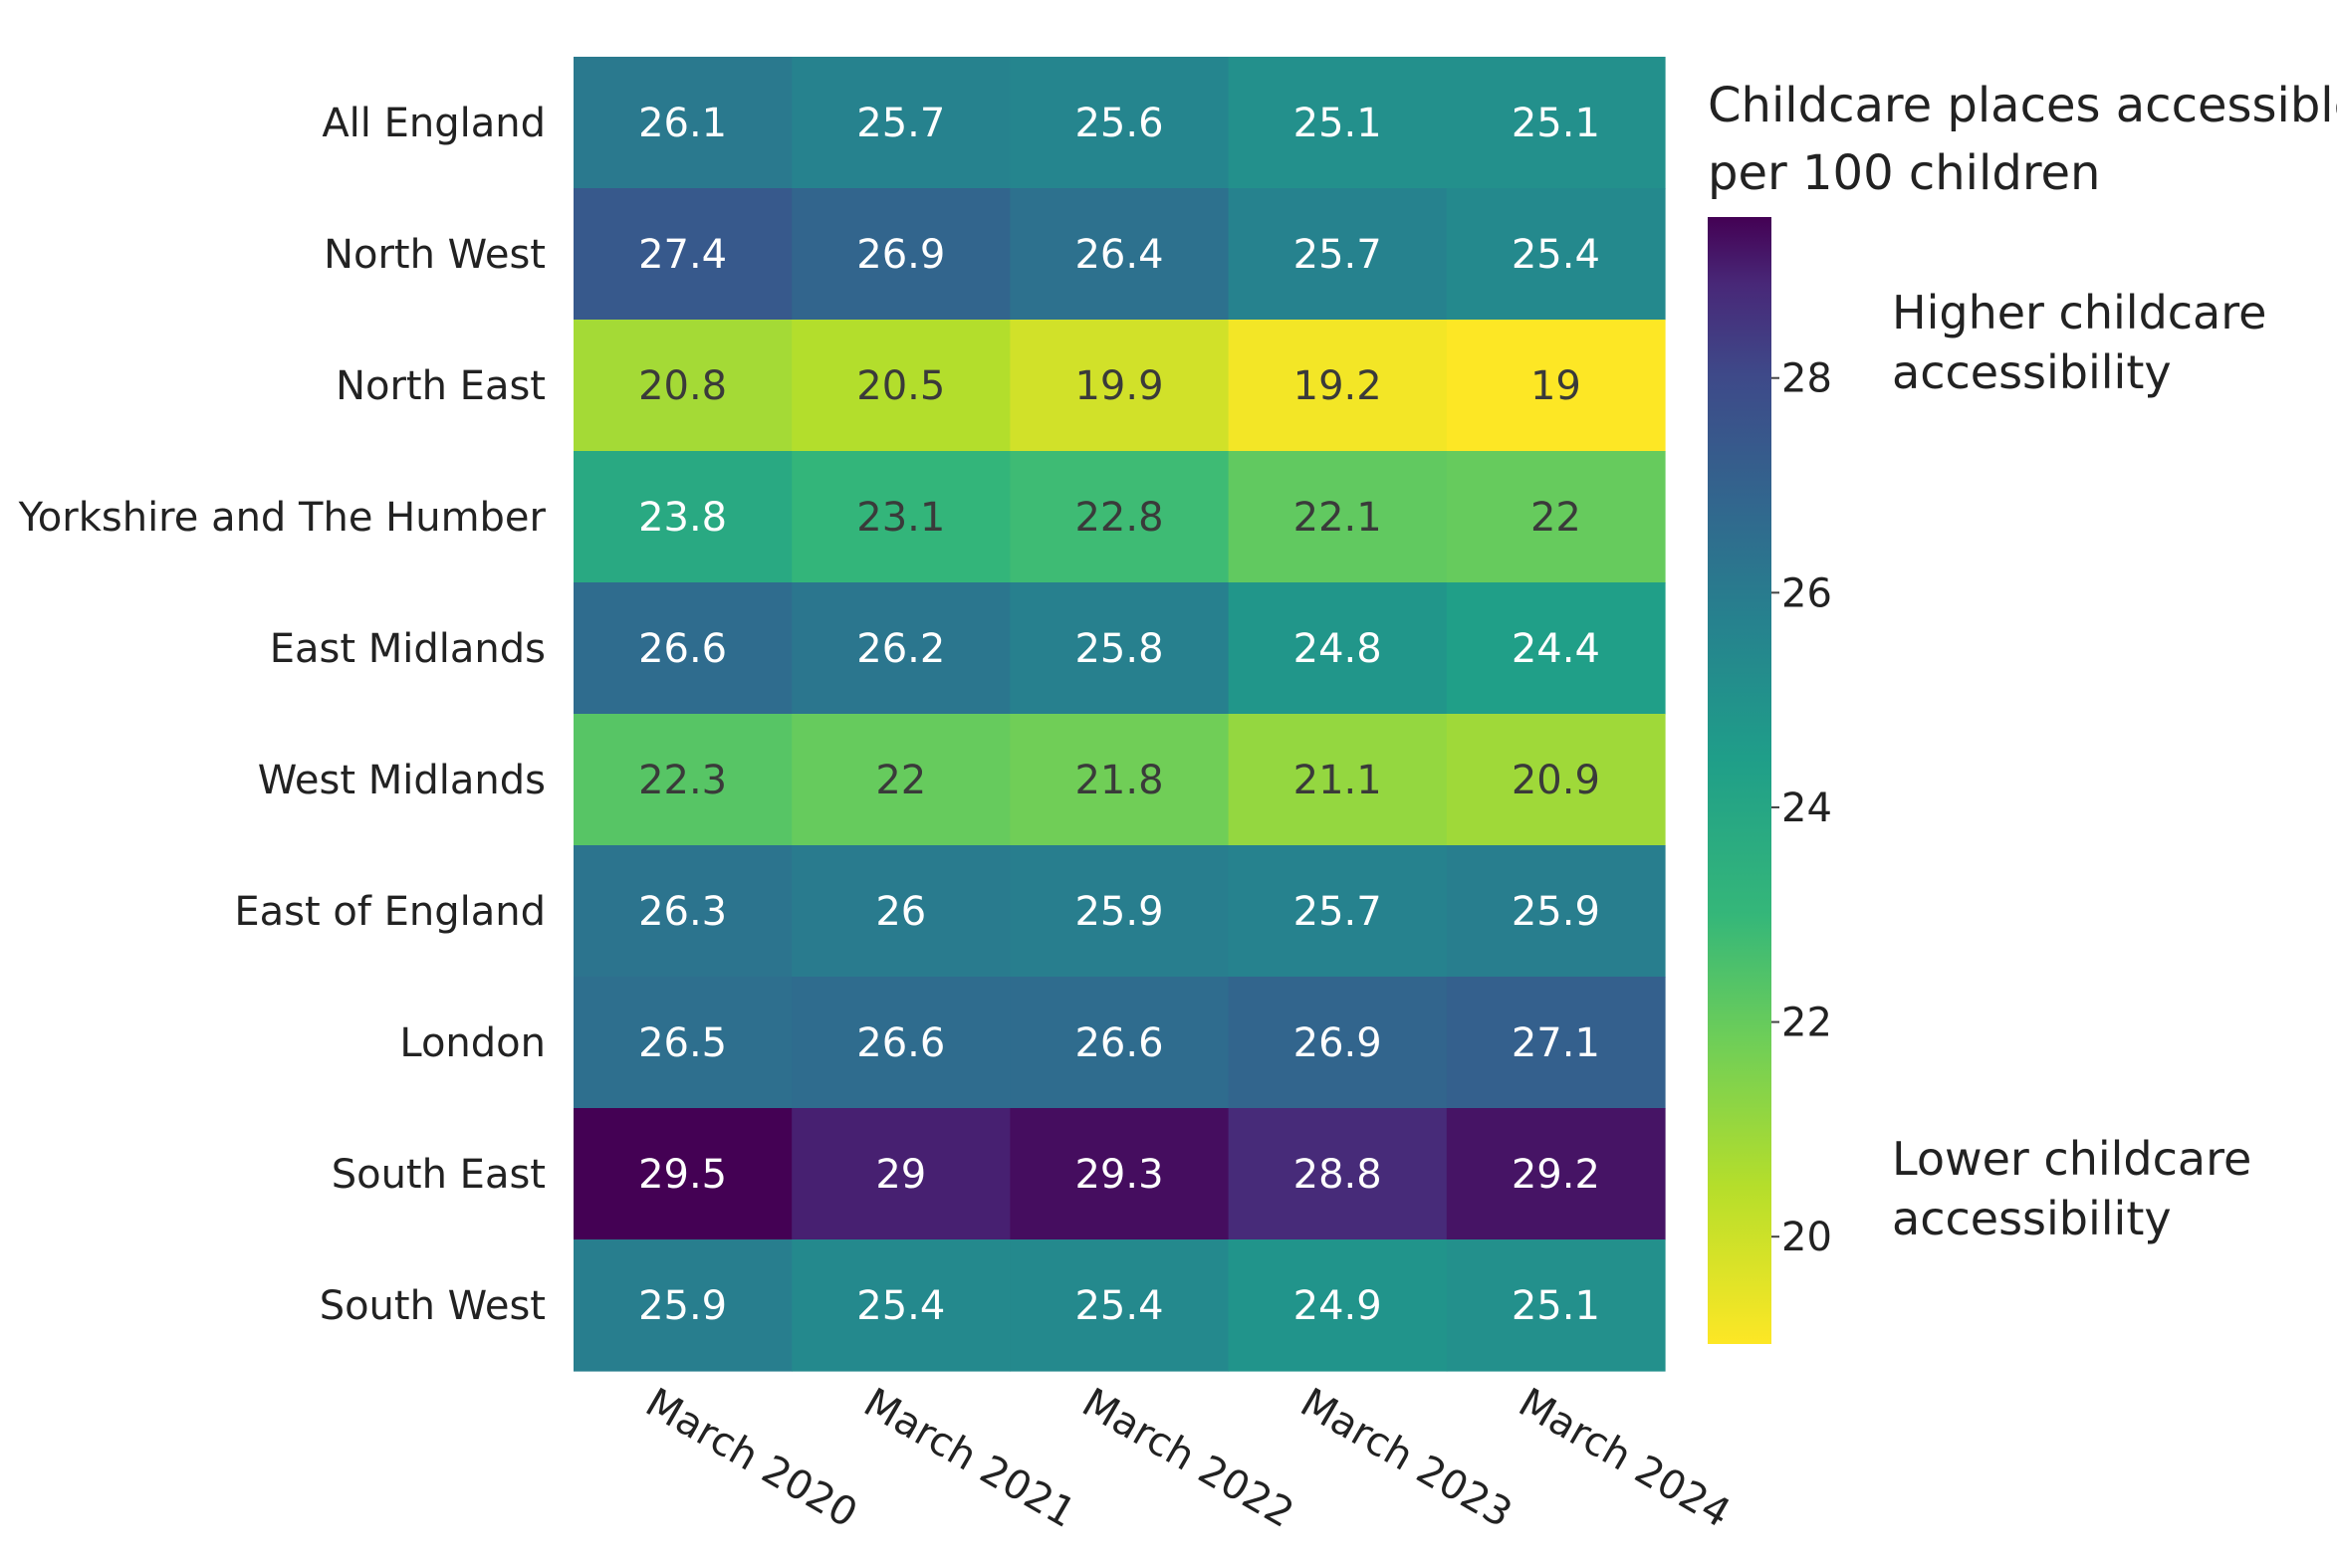 The width and height of the screenshot is (2337, 1568). What do you see at coordinates (1188, 1458) in the screenshot?
I see `column-label: March 2022` at bounding box center [1188, 1458].